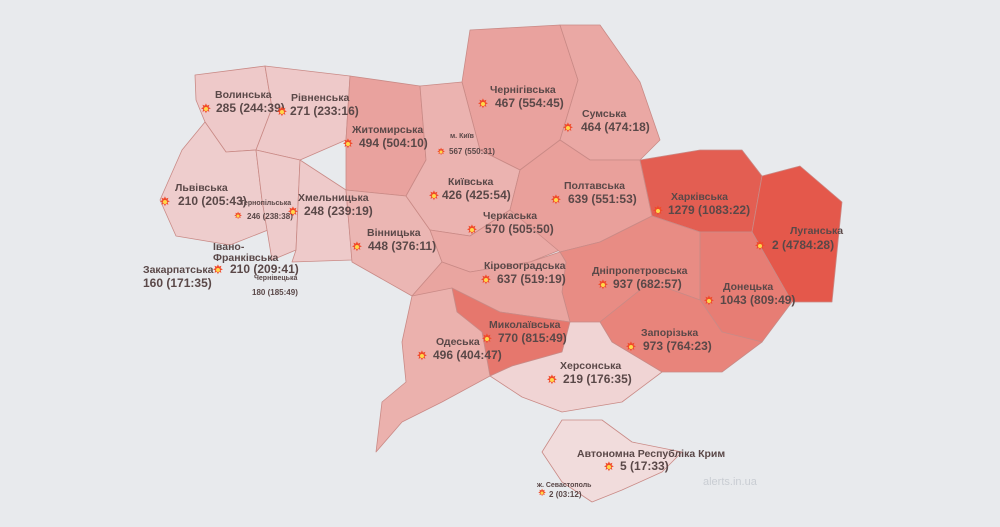  Describe the element at coordinates (613, 199) in the screenshot. I see `alert-duration: 551:53` at that location.